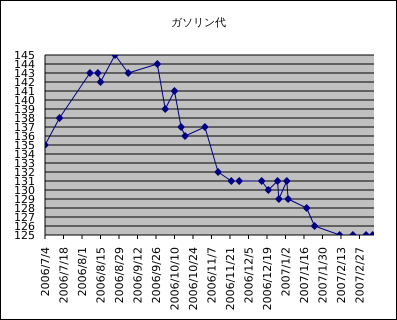  Describe the element at coordinates (323, 275) in the screenshot. I see `x-tick-label: 2007/1/30` at that location.